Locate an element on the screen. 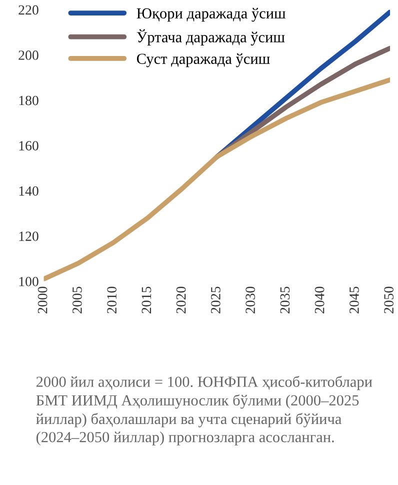  text: 2000 йил аҳолиси = 100. ЮНФПА ҳисоб-китоблари БМТ ИИМД Аҳолишунослик бўлими (2000–2025 йиллар) баҳолашлари ва учта сценарий бўйича (2024–2050 йиллар) прогнозларга асосланган. is located at coordinates (204, 411).